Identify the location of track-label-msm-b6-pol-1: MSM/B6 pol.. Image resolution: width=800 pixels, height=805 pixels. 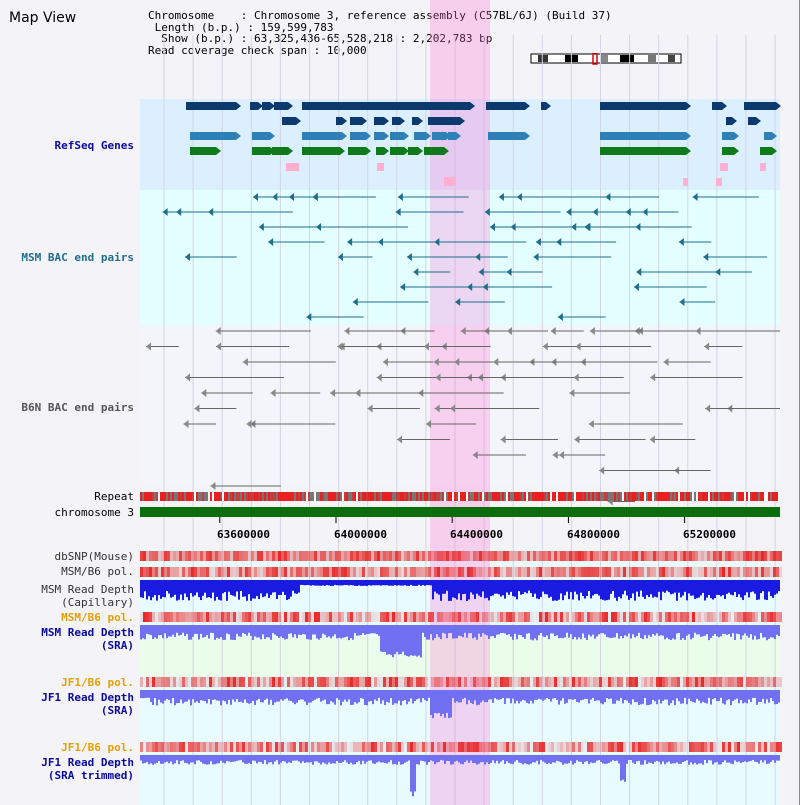
(97, 571).